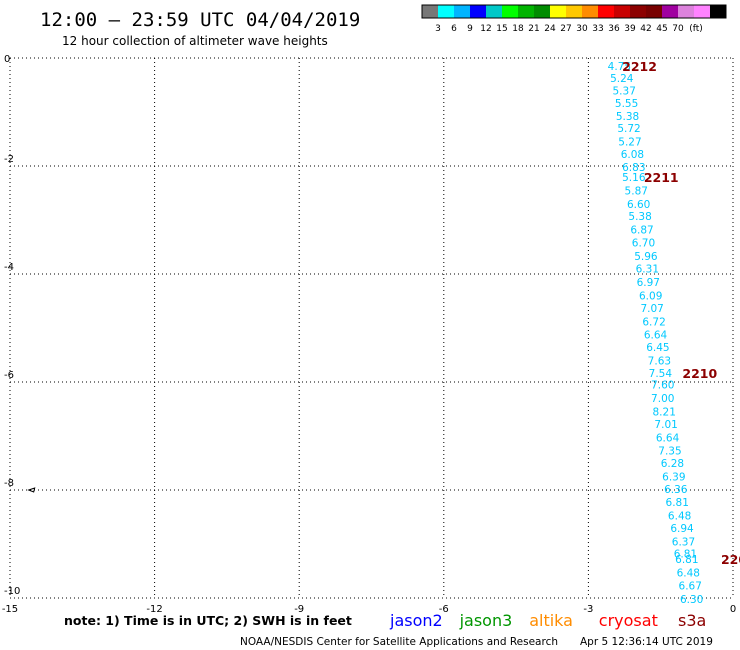 Image resolution: width=740 pixels, height=650 pixels. Describe the element at coordinates (470, 29) in the screenshot. I see `legend-label: 9` at that location.